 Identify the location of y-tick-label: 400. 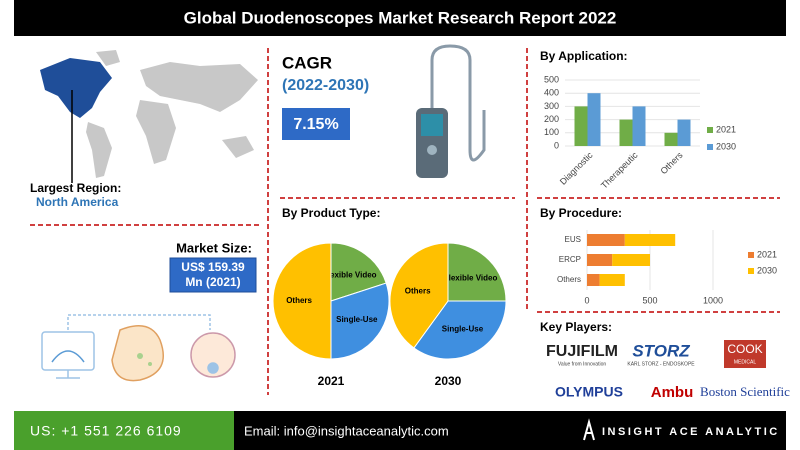
(551, 93).